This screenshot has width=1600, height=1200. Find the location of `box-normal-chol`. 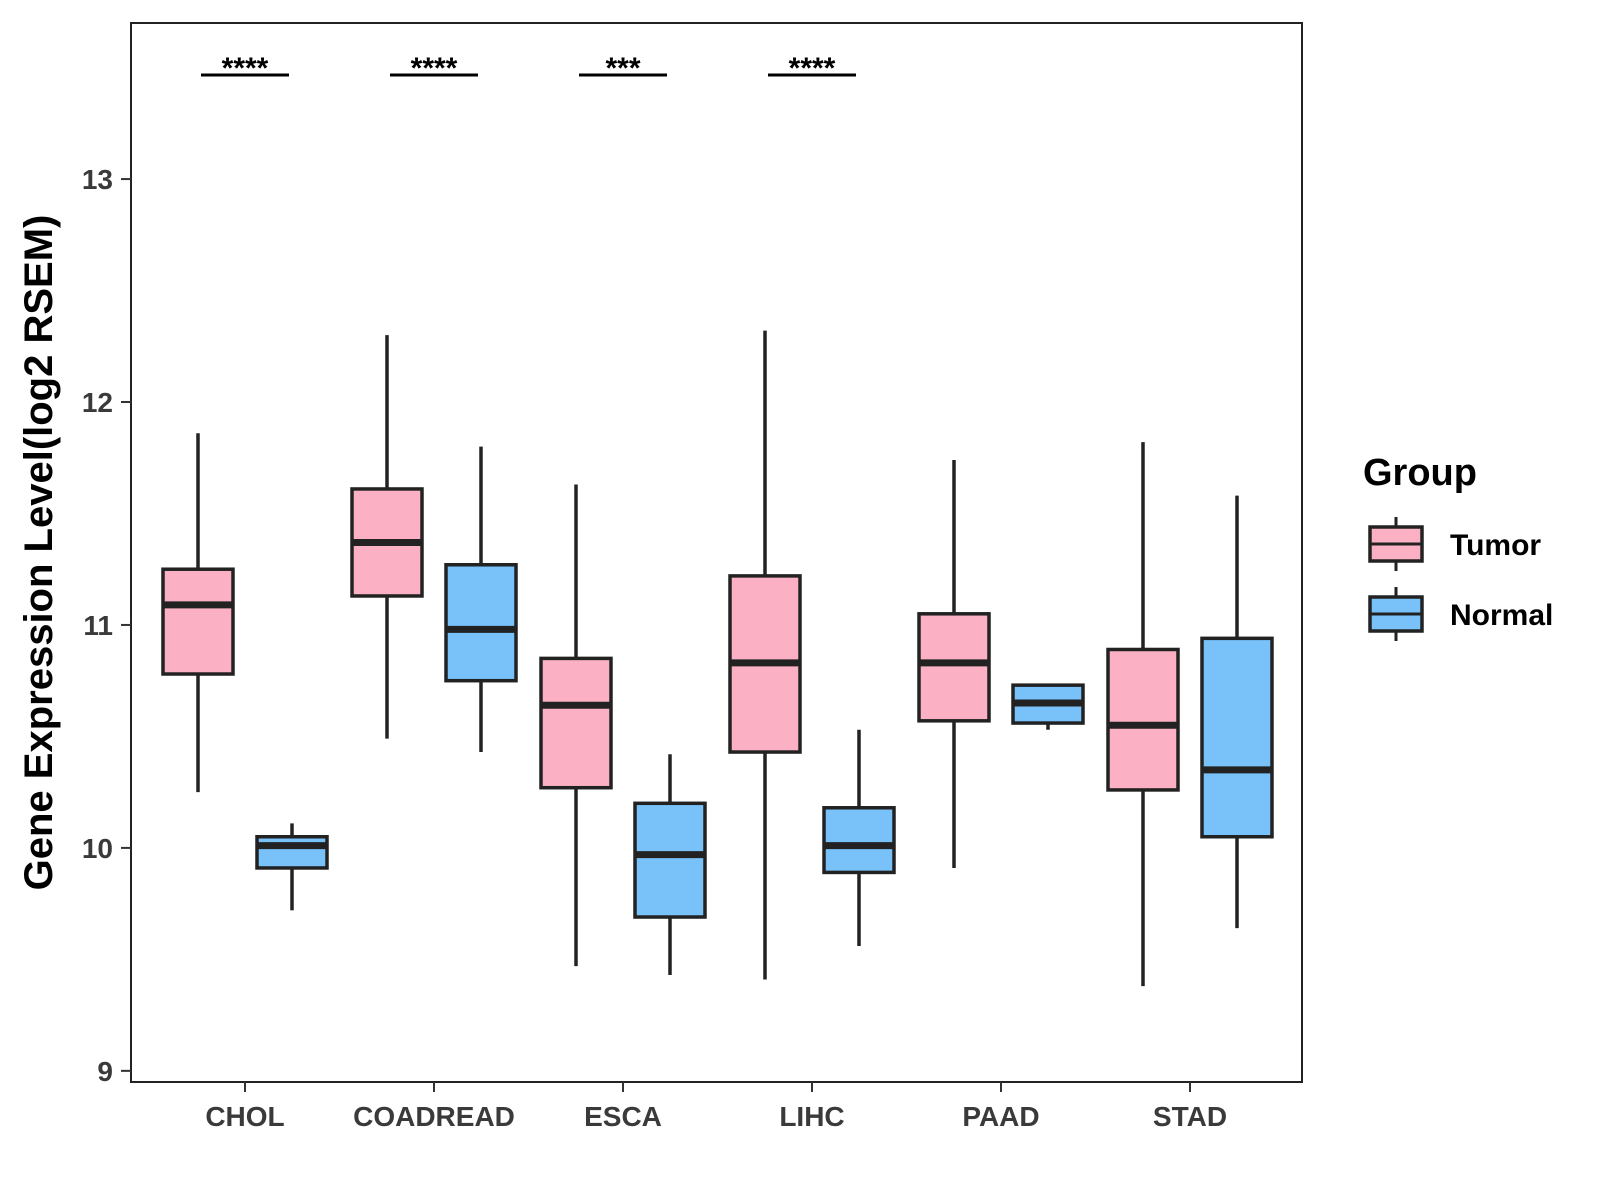

box-normal-chol is located at coordinates (292, 867).